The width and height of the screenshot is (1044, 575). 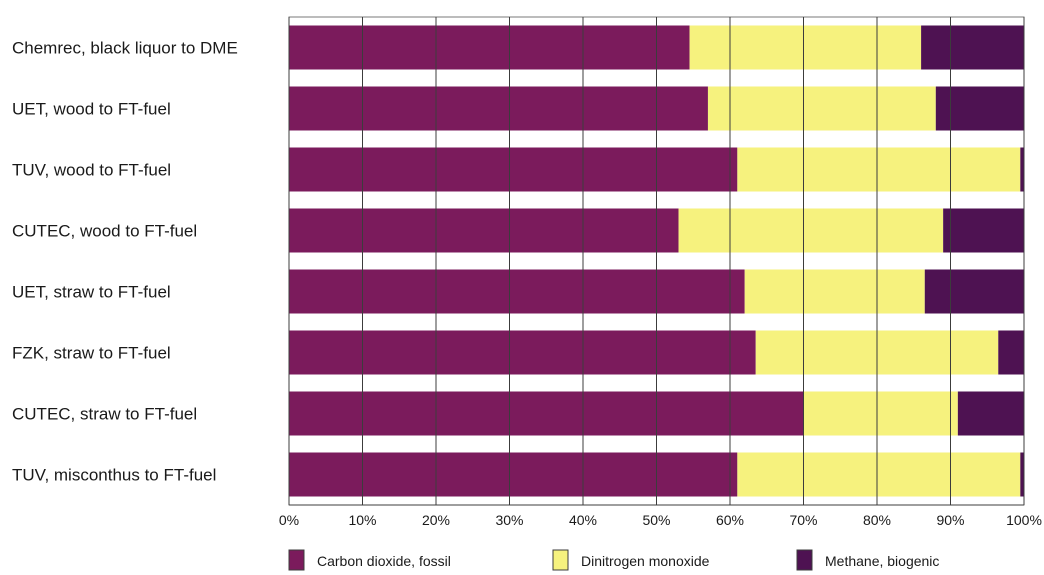 I want to click on category-label: UET, wood to FT-fuel, so click(x=91, y=109).